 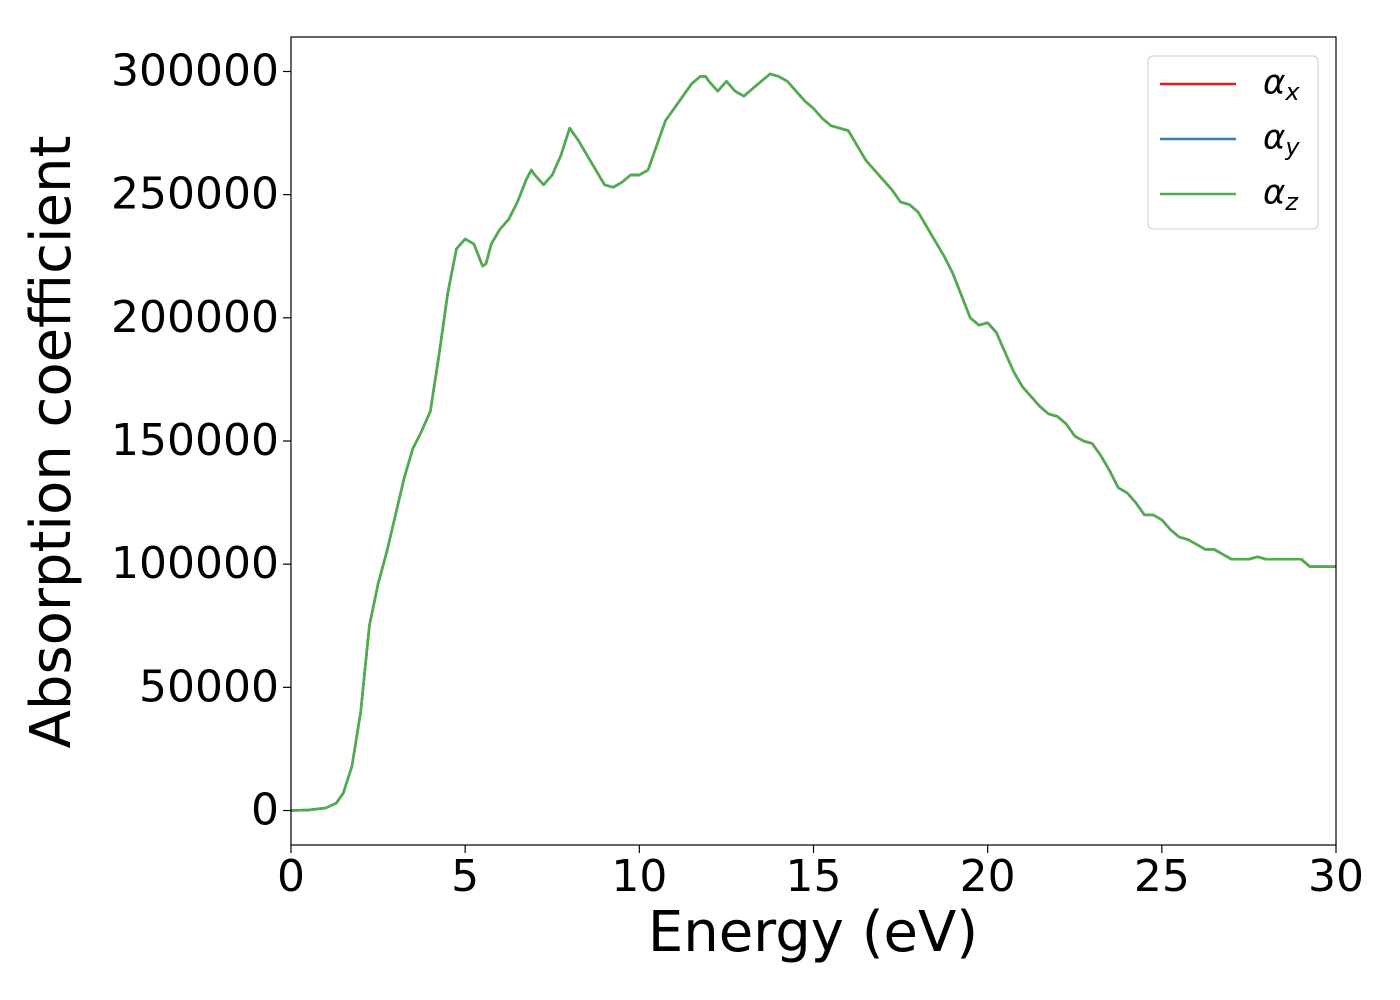 I want to click on legend-subscript: z, so click(x=1291, y=202).